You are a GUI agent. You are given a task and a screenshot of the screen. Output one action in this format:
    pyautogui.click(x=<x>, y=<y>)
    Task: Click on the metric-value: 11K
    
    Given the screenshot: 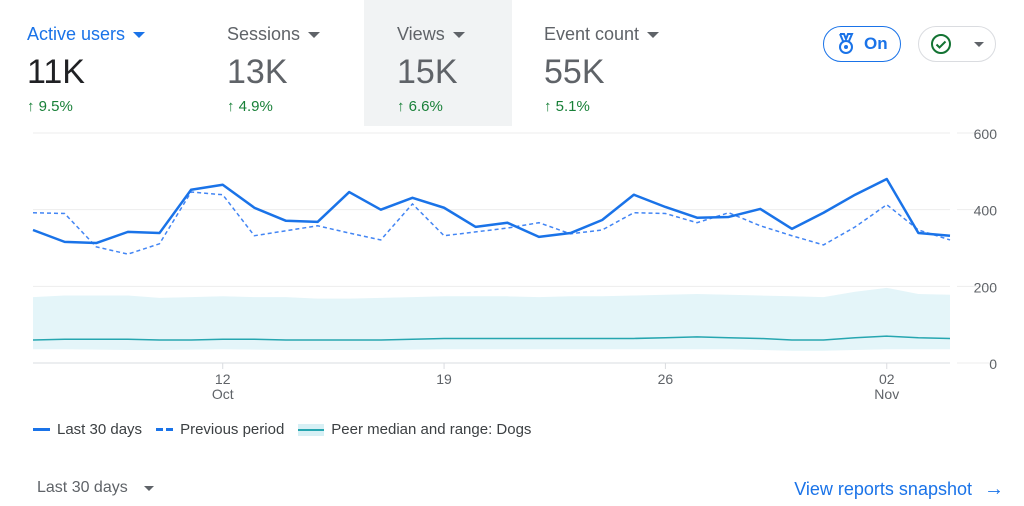 What is the action you would take?
    pyautogui.click(x=56, y=72)
    